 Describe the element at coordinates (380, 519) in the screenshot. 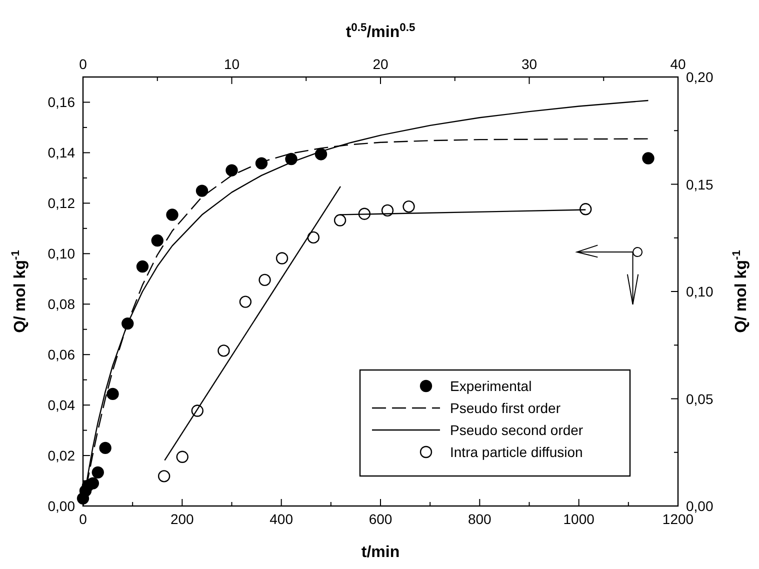

I see `x-tick-label: 600` at that location.